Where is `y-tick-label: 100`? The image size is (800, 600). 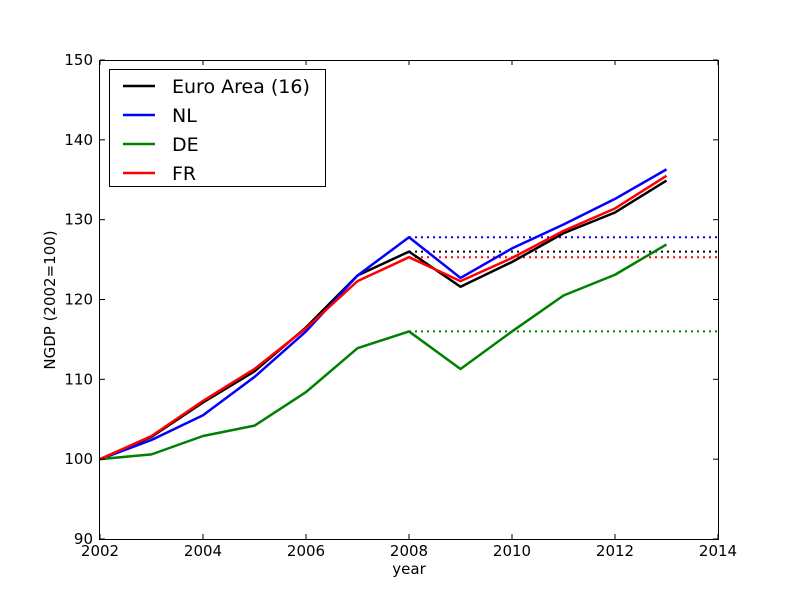 y-tick-label: 100 is located at coordinates (78, 459).